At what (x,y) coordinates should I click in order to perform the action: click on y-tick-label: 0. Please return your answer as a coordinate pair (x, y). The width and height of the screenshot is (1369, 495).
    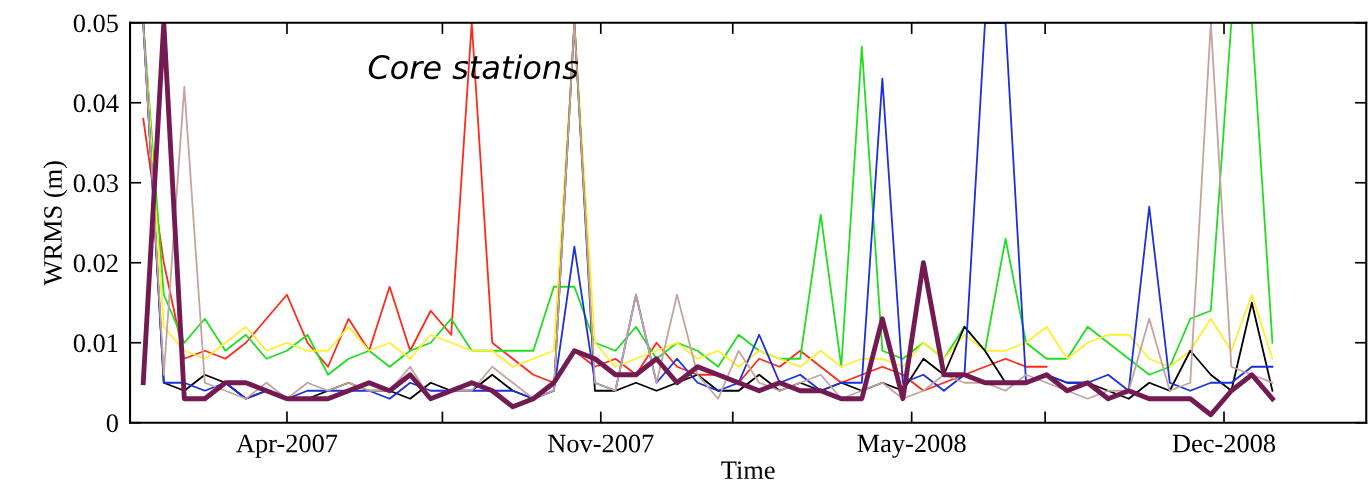
    Looking at the image, I should click on (112, 423).